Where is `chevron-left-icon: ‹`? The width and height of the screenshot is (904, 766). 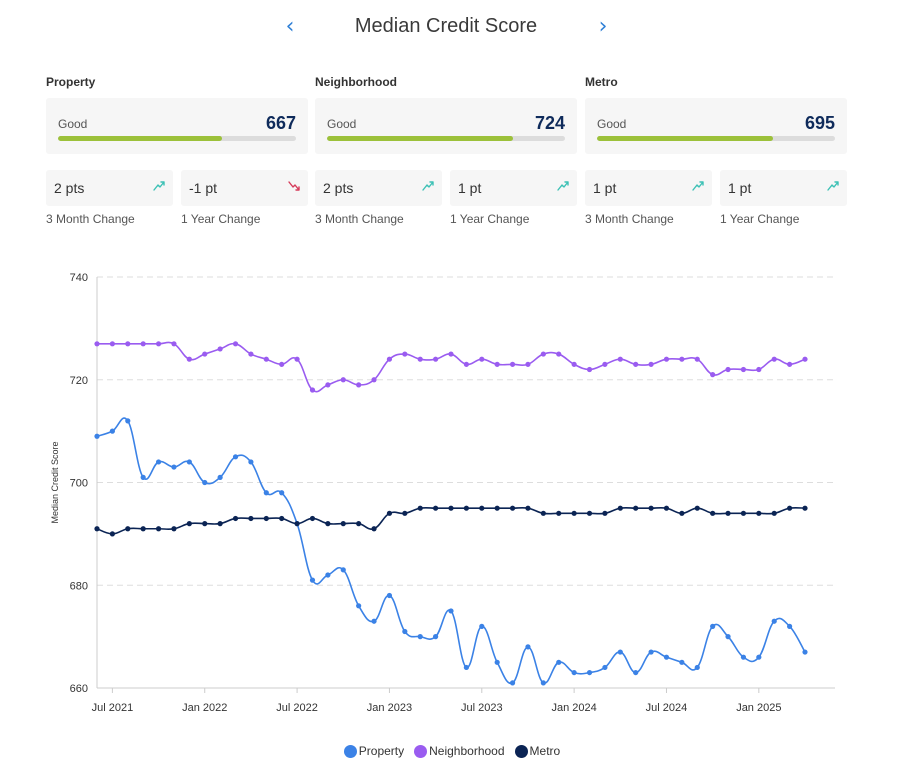 chevron-left-icon: ‹ is located at coordinates (290, 27).